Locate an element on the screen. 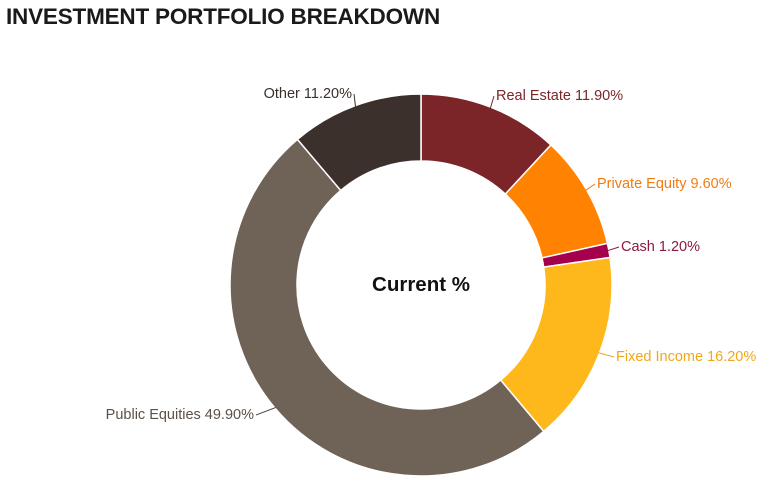 The height and width of the screenshot is (481, 781). leader-cash is located at coordinates (613, 249).